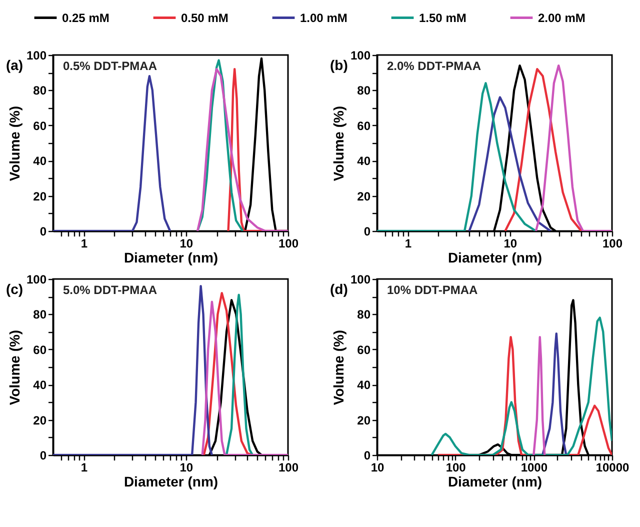 The image size is (640, 527). What do you see at coordinates (339, 65) in the screenshot?
I see `chart-title: (b)` at bounding box center [339, 65].